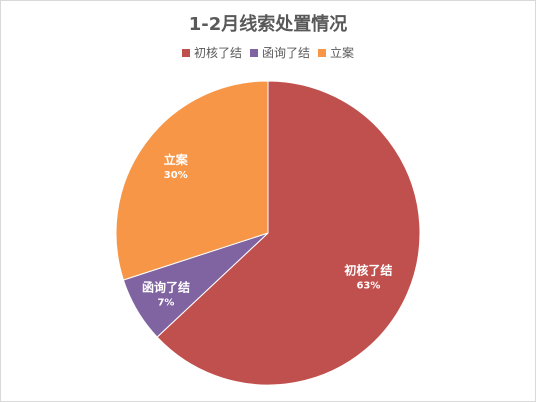 This screenshot has height=402, width=536. What do you see at coordinates (368, 269) in the screenshot?
I see `slice-label-0: 初核了结` at bounding box center [368, 269].